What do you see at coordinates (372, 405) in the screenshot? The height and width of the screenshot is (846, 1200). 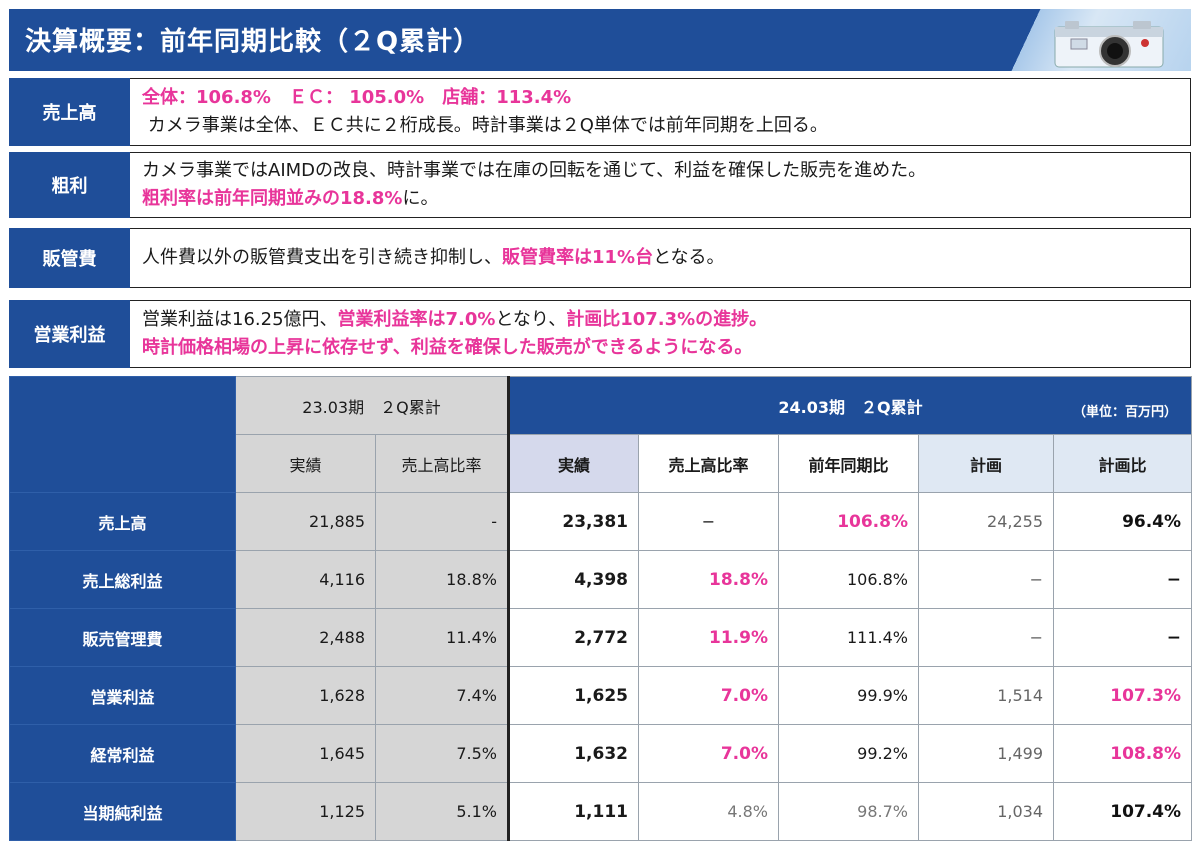 I see `prev-period-header: 23.03期 ２Q累計` at bounding box center [372, 405].